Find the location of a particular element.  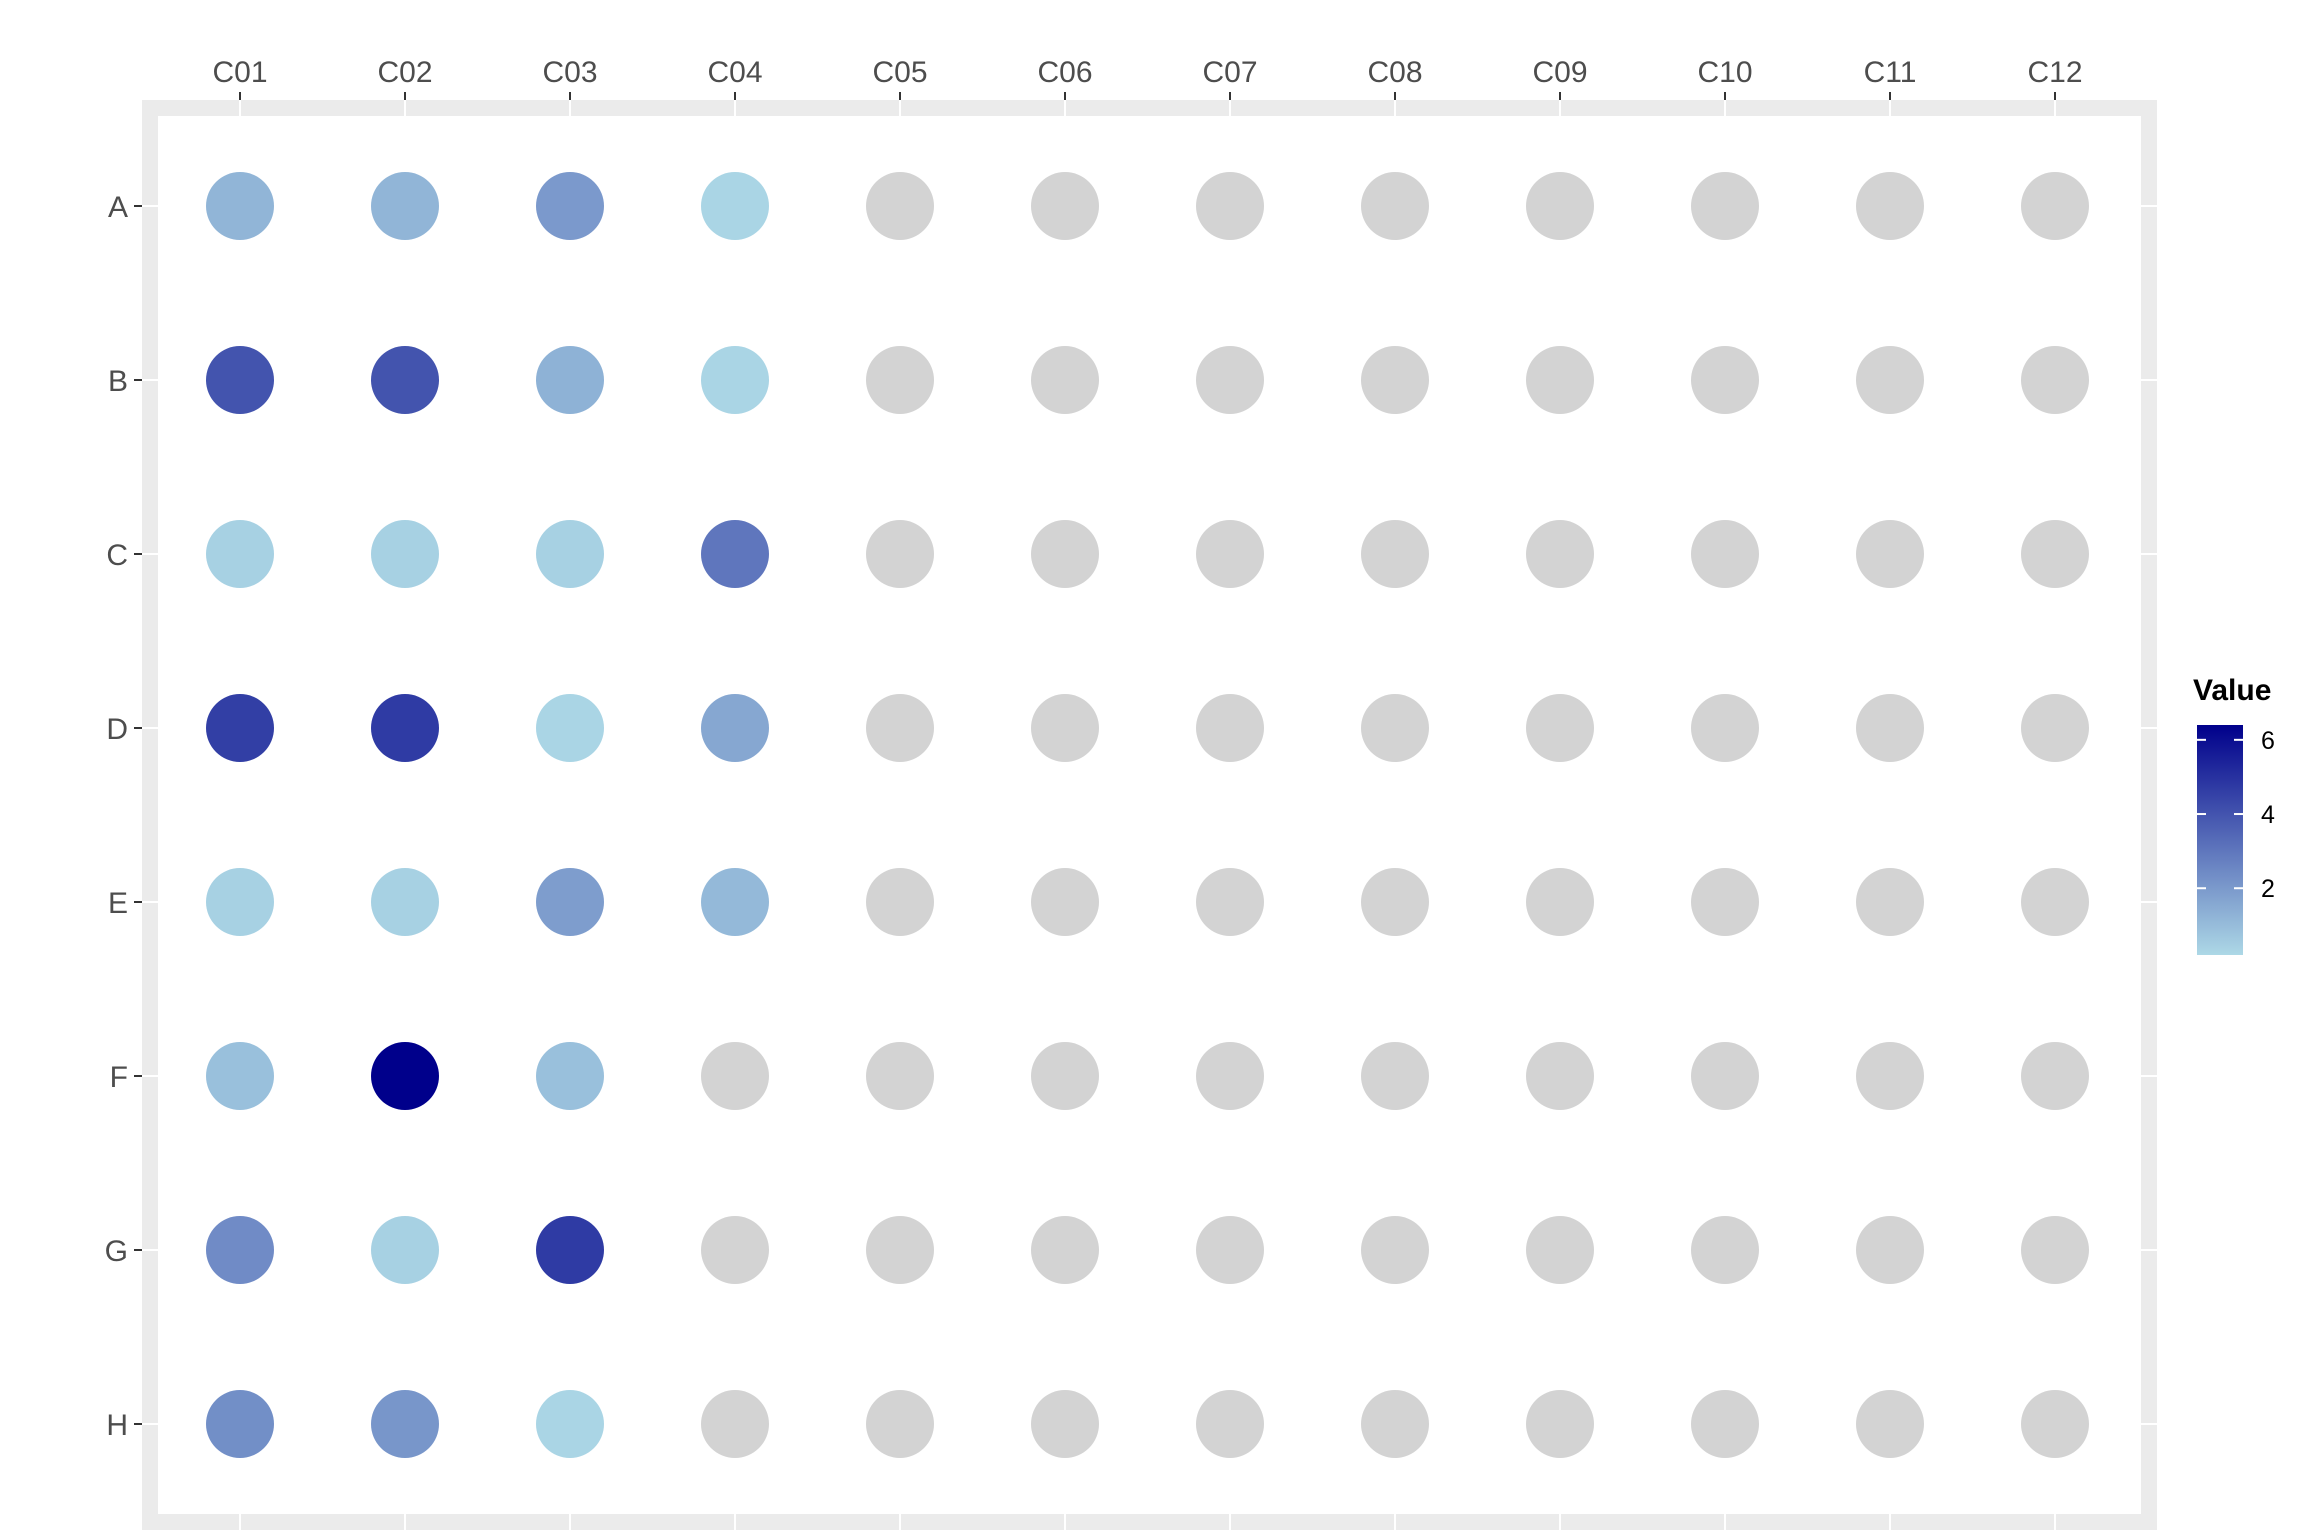

well-B-C11 is located at coordinates (1890, 380).